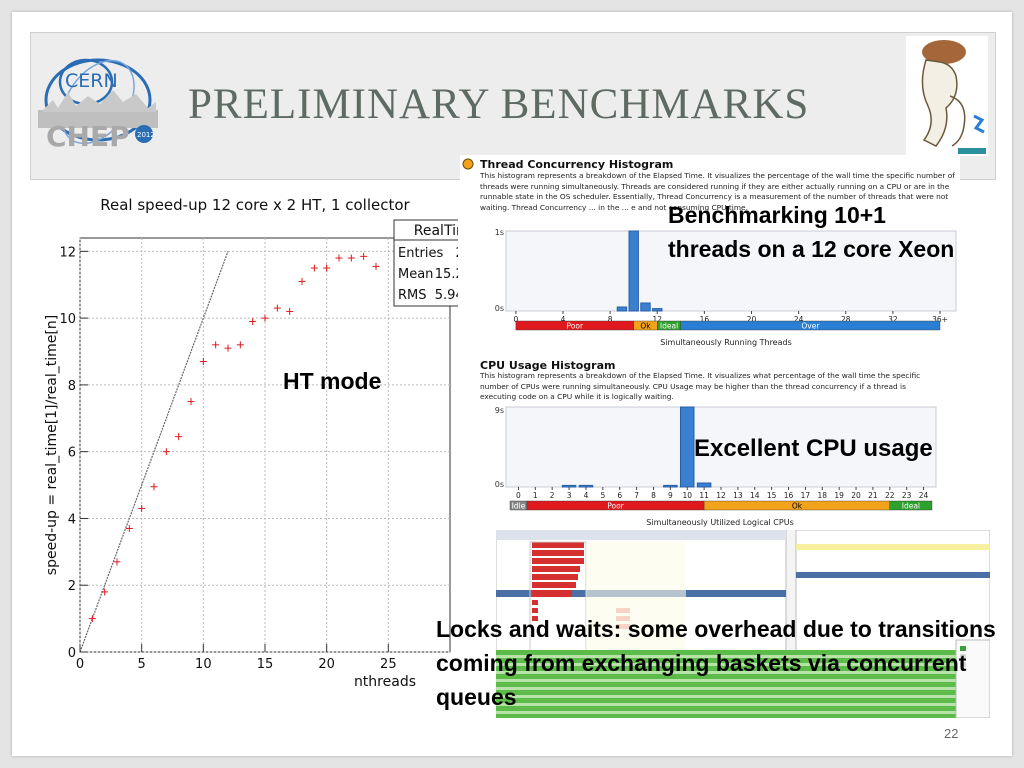 Image resolution: width=1024 pixels, height=768 pixels. Describe the element at coordinates (499, 308) in the screenshot. I see `tc-y-bottom: 0s` at that location.